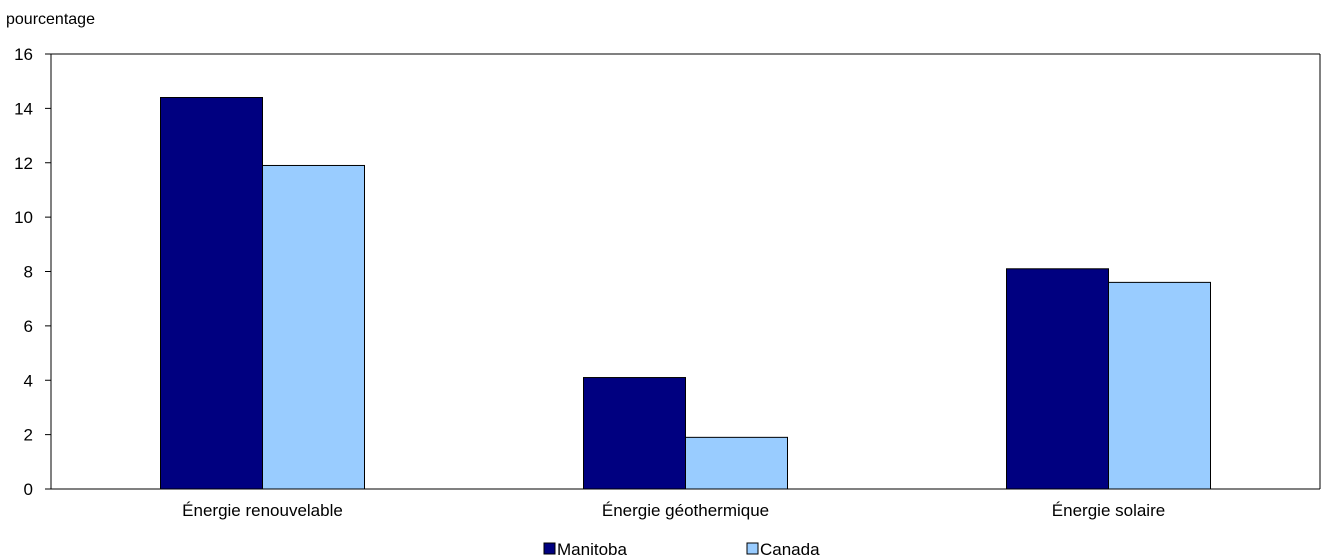 The image size is (1329, 559). Describe the element at coordinates (50, 19) in the screenshot. I see `y-axis-label: pourcentage` at that location.